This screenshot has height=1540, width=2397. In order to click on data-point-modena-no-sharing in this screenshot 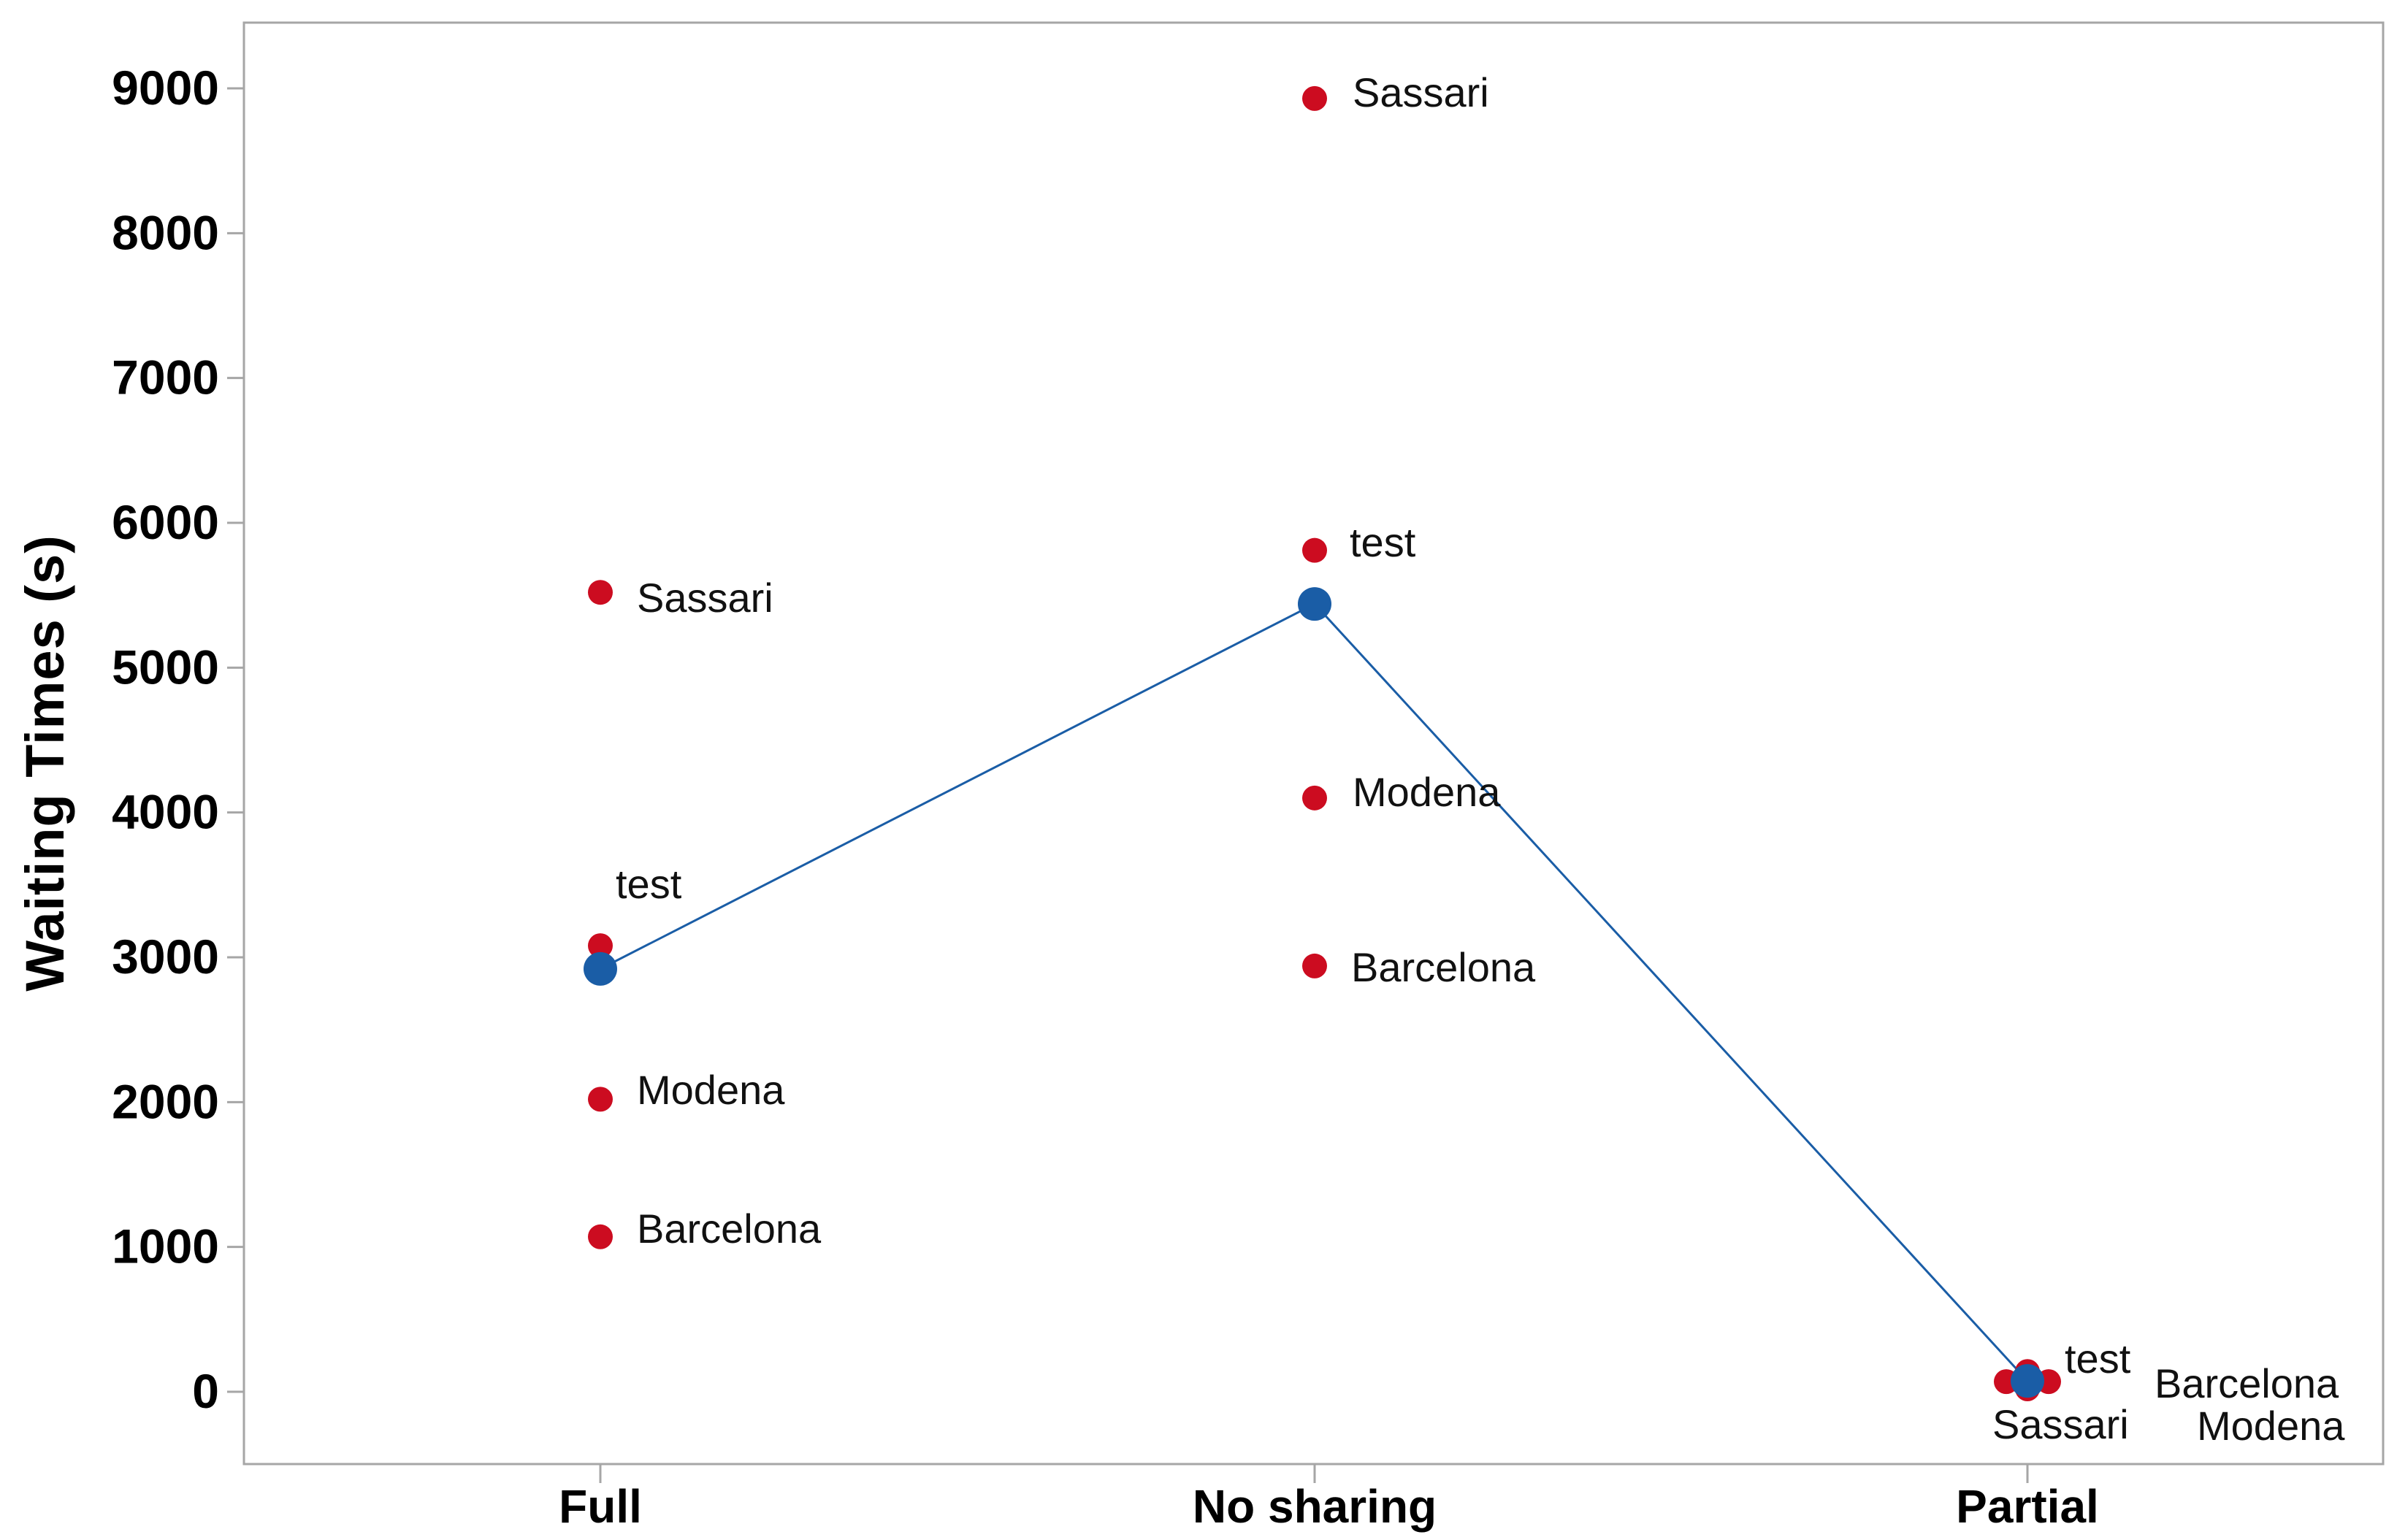, I will do `click(1314, 798)`.